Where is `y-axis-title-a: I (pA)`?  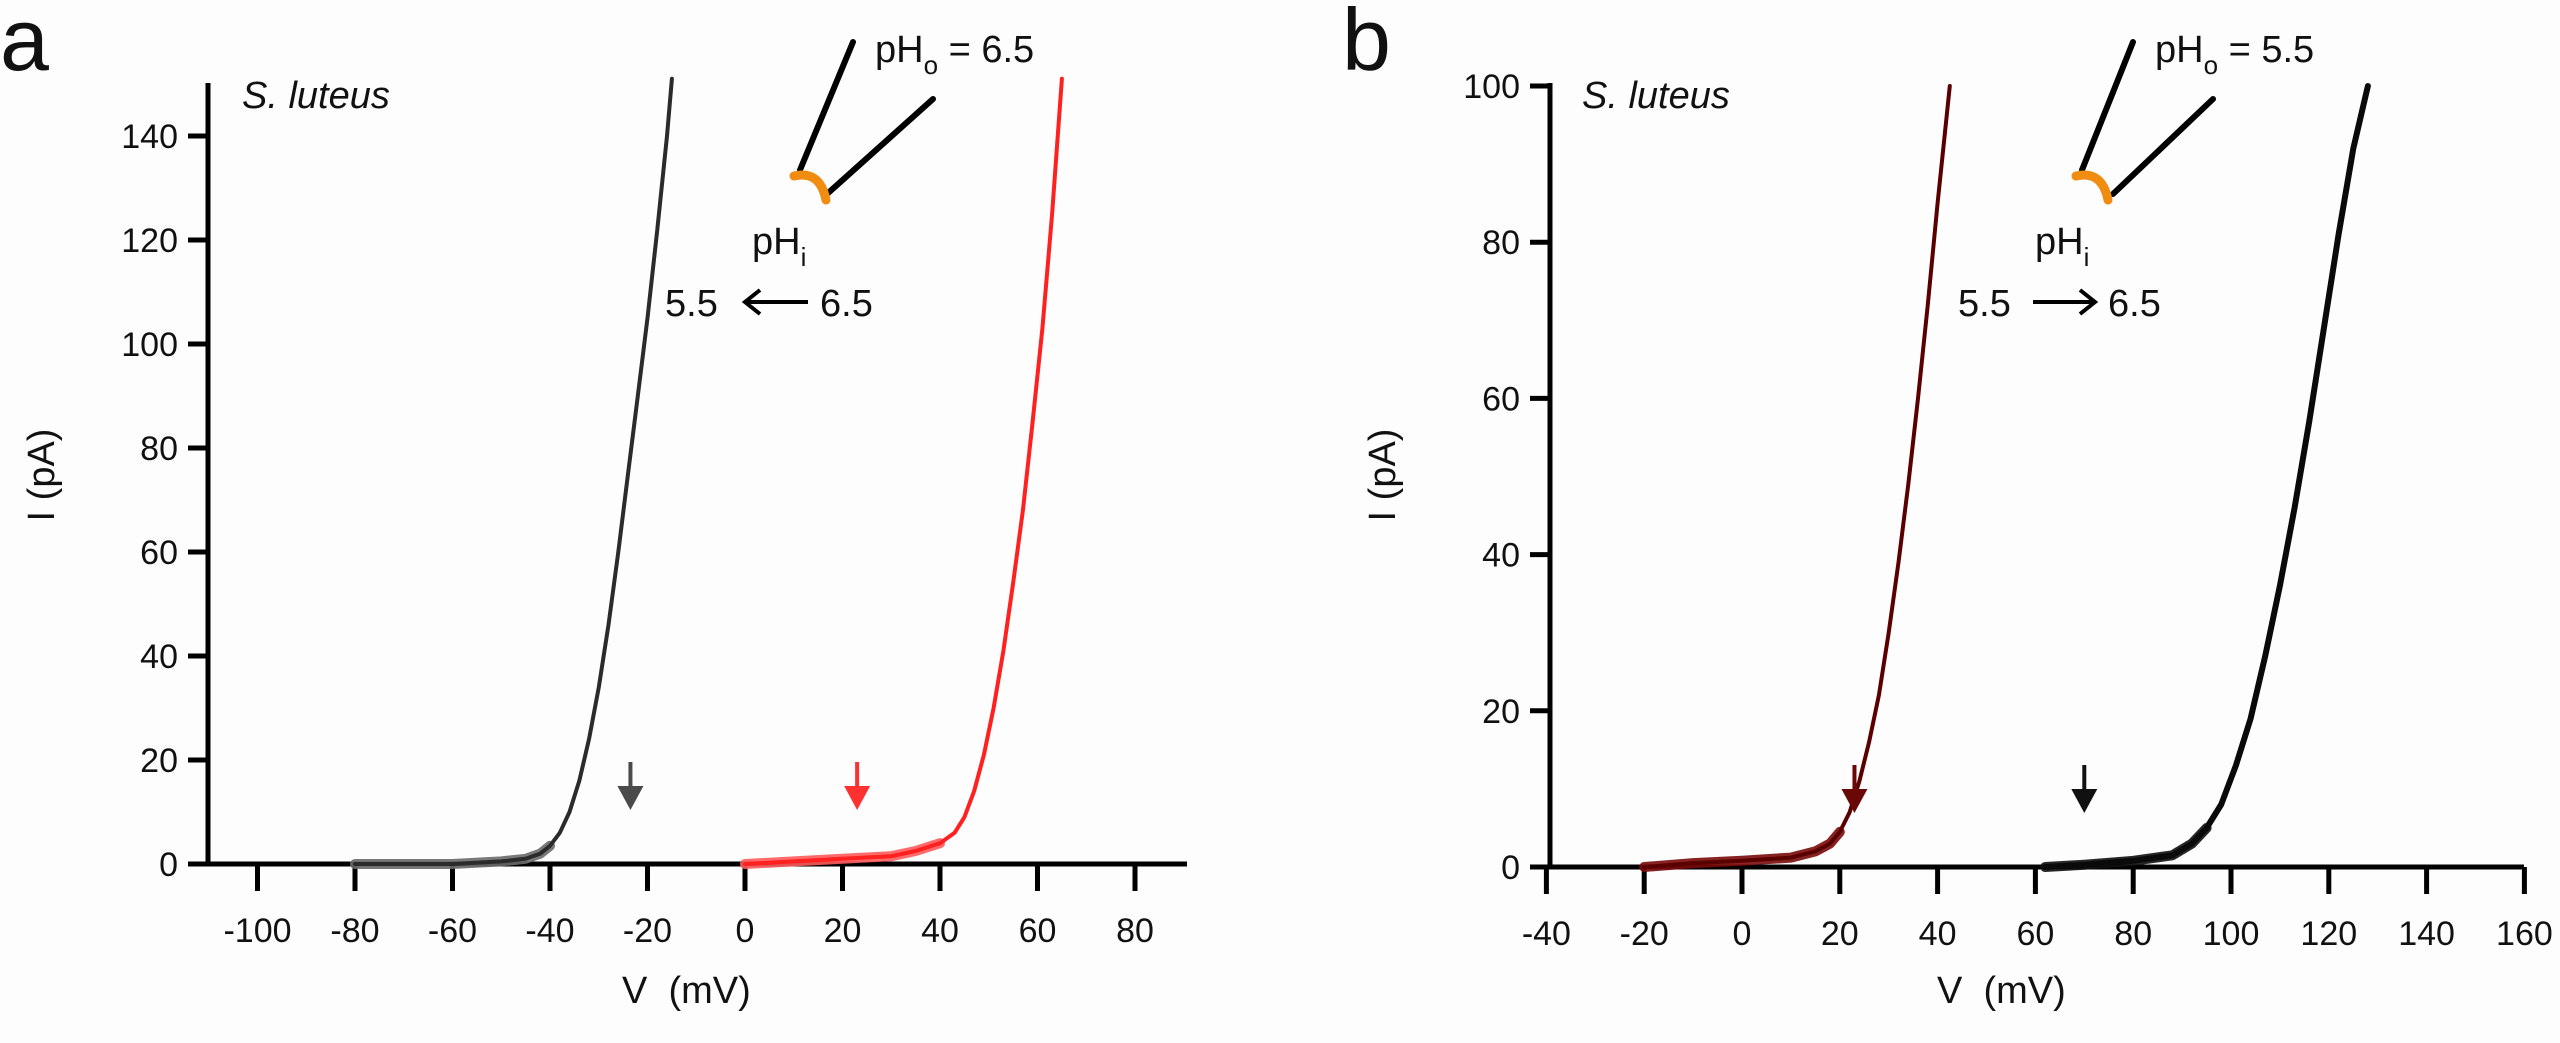 y-axis-title-a: I (pA) is located at coordinates (42, 475).